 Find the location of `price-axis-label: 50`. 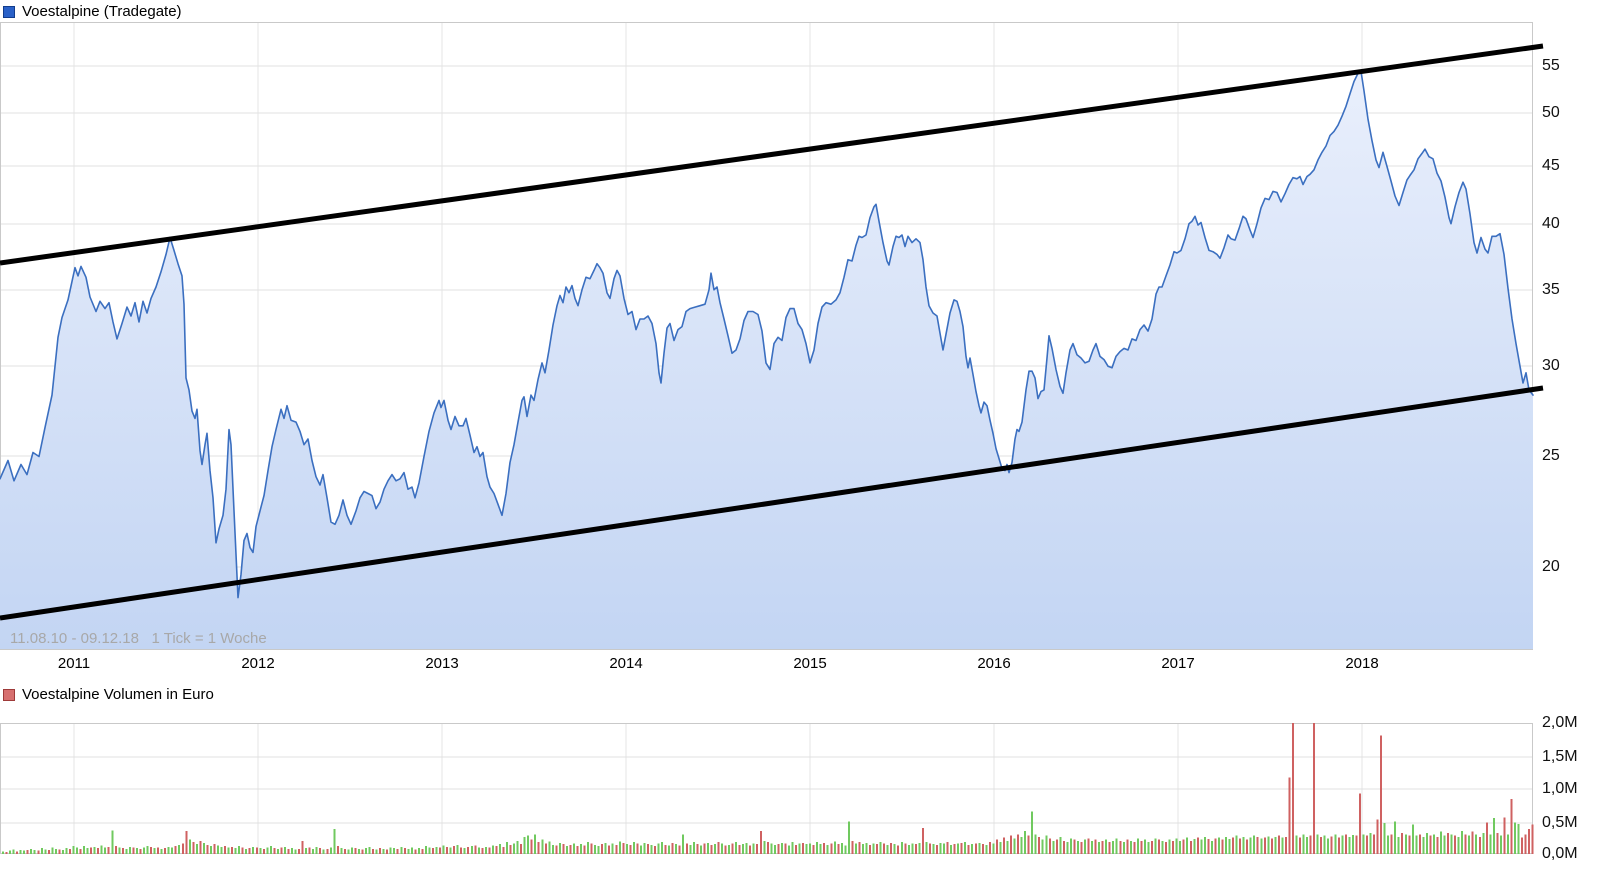

price-axis-label: 50 is located at coordinates (1551, 112).